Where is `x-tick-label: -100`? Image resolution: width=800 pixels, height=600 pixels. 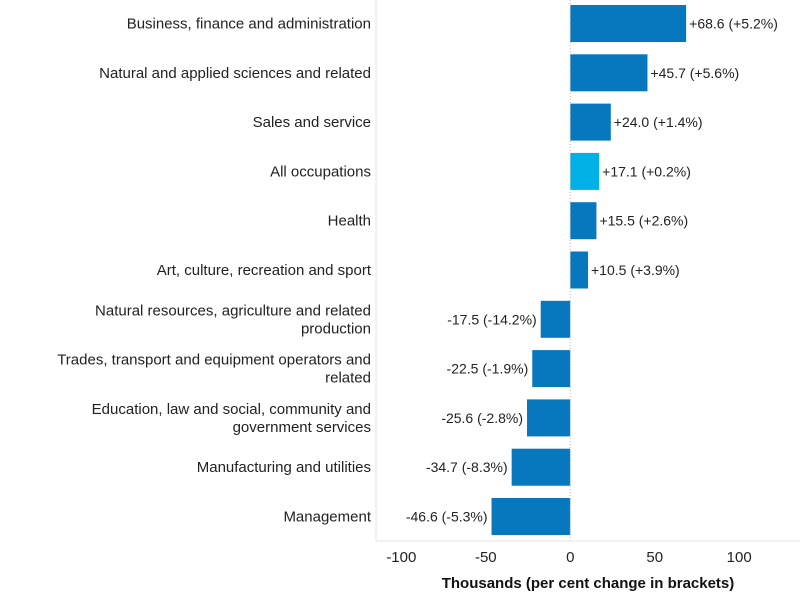
x-tick-label: -100 is located at coordinates (401, 557).